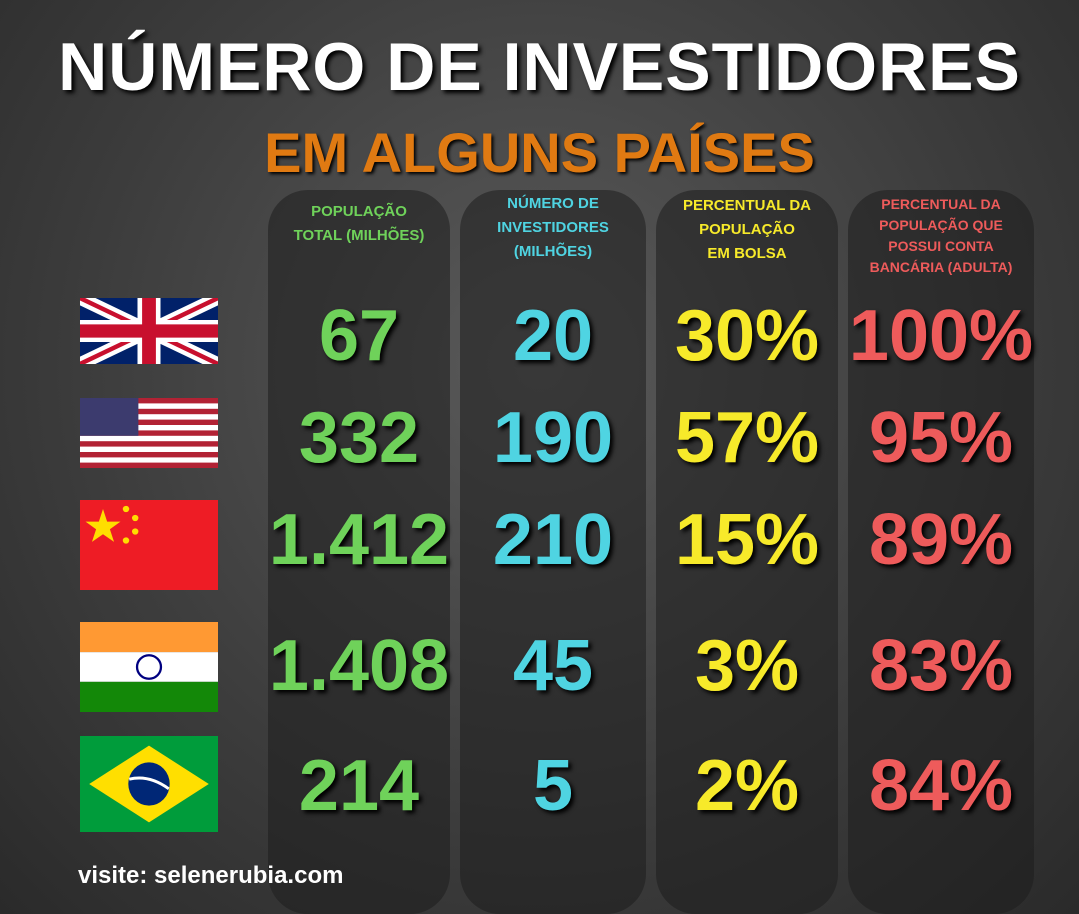 Image resolution: width=1079 pixels, height=914 pixels. Describe the element at coordinates (553, 251) in the screenshot. I see `header-line: (MILHÕES)` at that location.